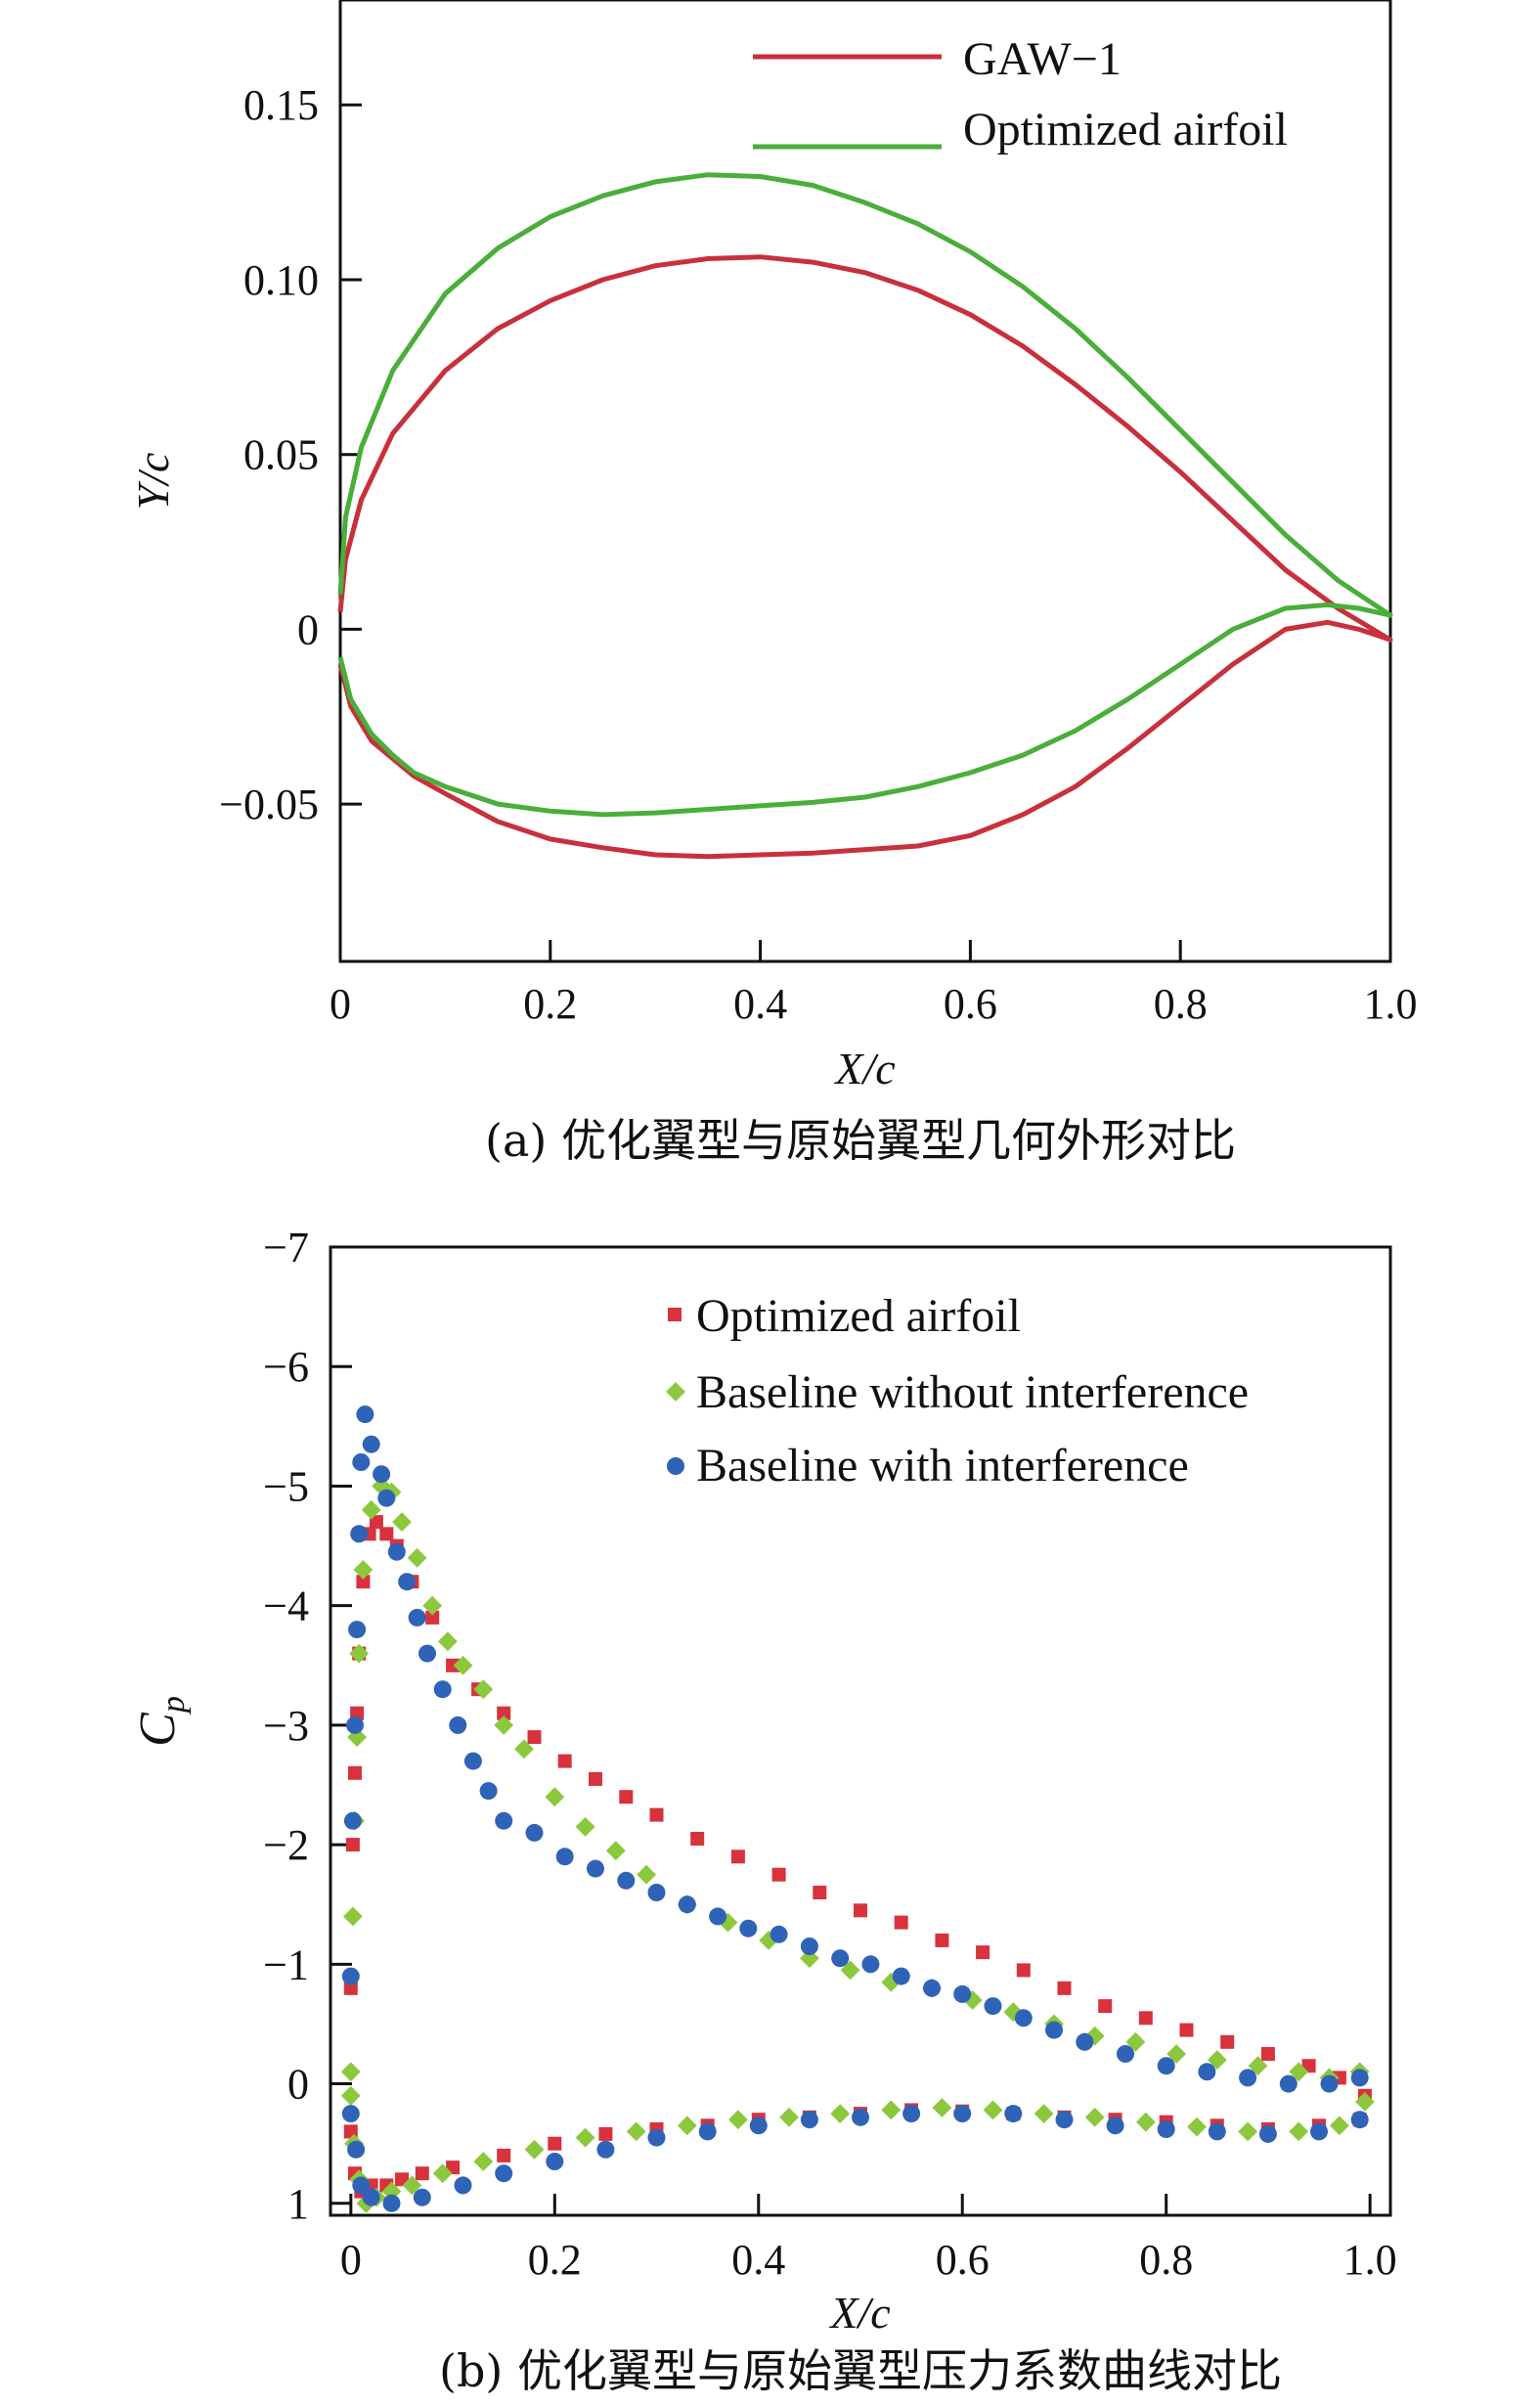 This screenshot has height=2406, width=1540. I want to click on x-tick-label: 0, so click(351, 2260).